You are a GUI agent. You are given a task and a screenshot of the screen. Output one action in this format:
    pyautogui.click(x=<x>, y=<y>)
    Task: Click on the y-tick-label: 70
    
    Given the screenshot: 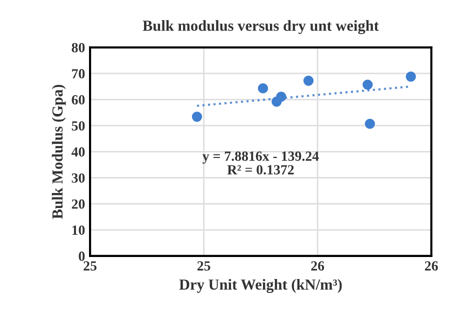 What is the action you would take?
    pyautogui.click(x=78, y=73)
    